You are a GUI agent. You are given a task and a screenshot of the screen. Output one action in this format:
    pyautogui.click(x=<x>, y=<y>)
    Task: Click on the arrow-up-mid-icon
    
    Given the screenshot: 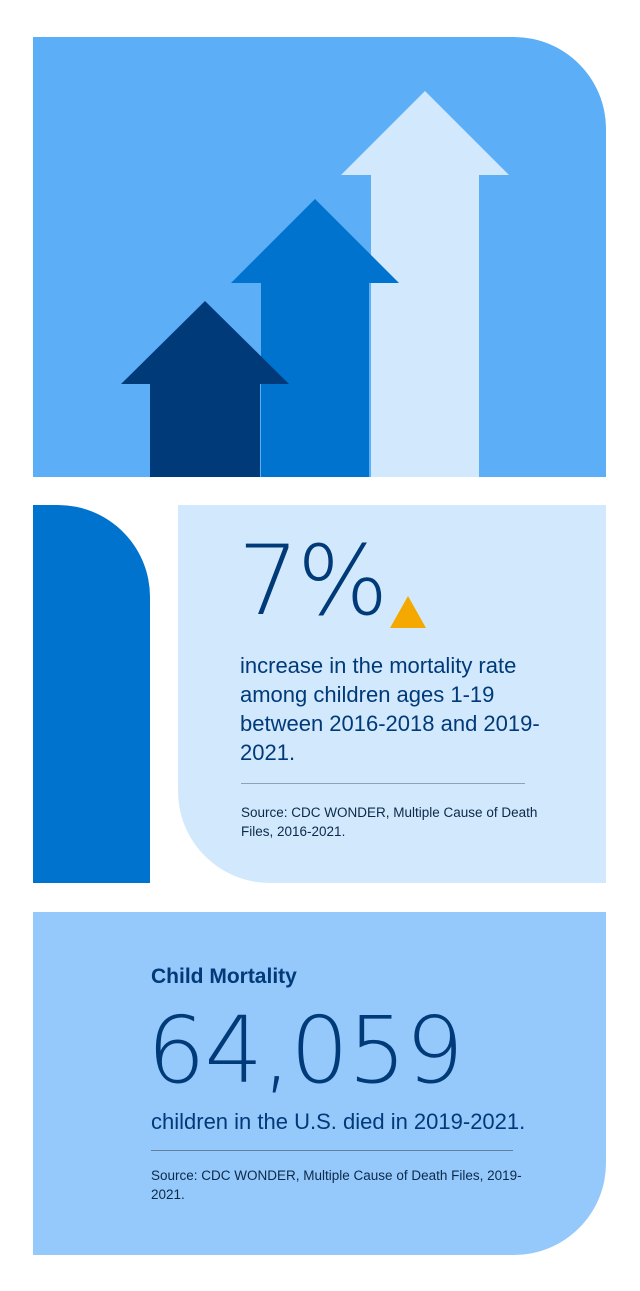 What is the action you would take?
    pyautogui.click(x=315, y=338)
    